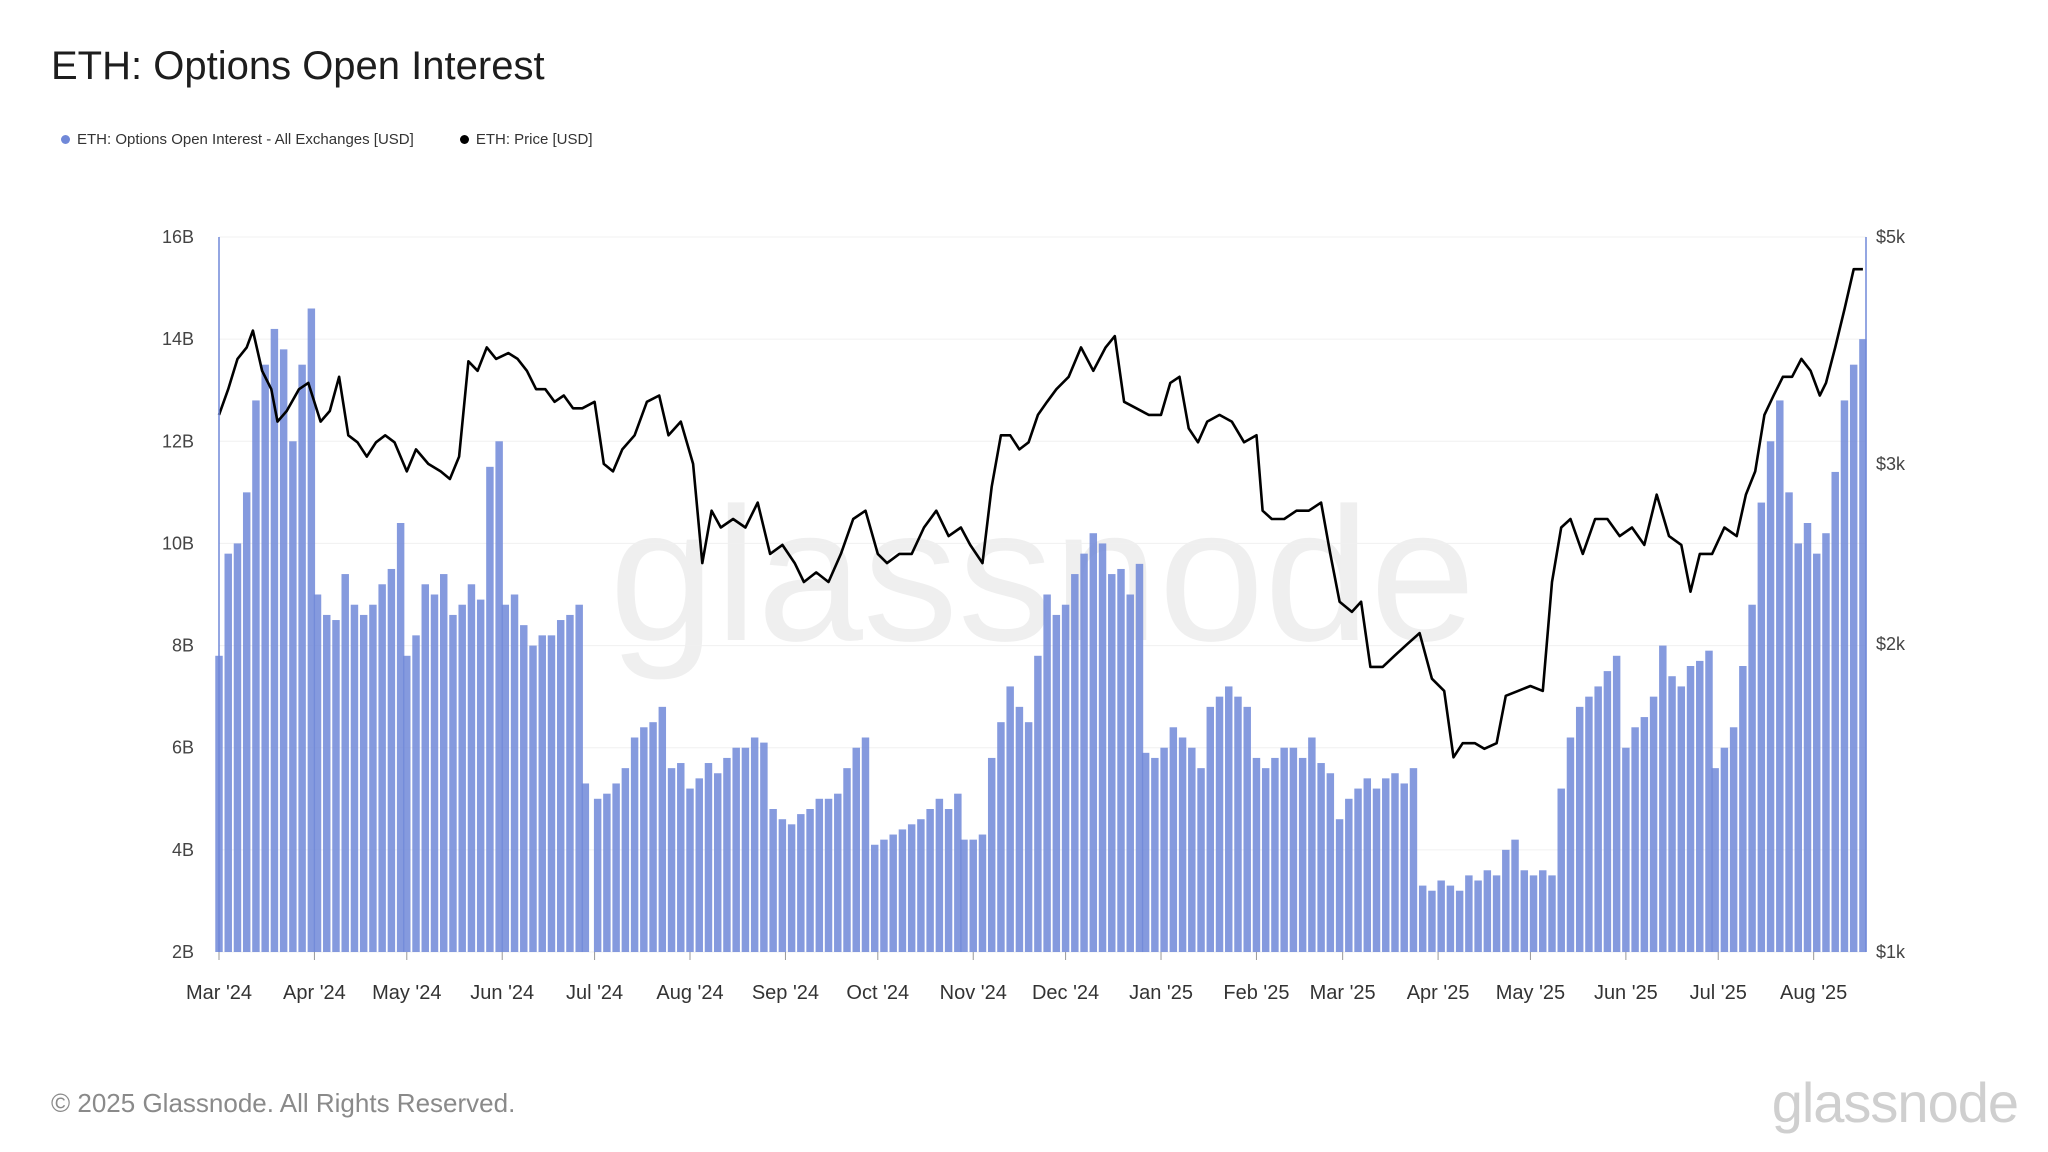  I want to click on x-tick-label: Sep '24, so click(785, 993).